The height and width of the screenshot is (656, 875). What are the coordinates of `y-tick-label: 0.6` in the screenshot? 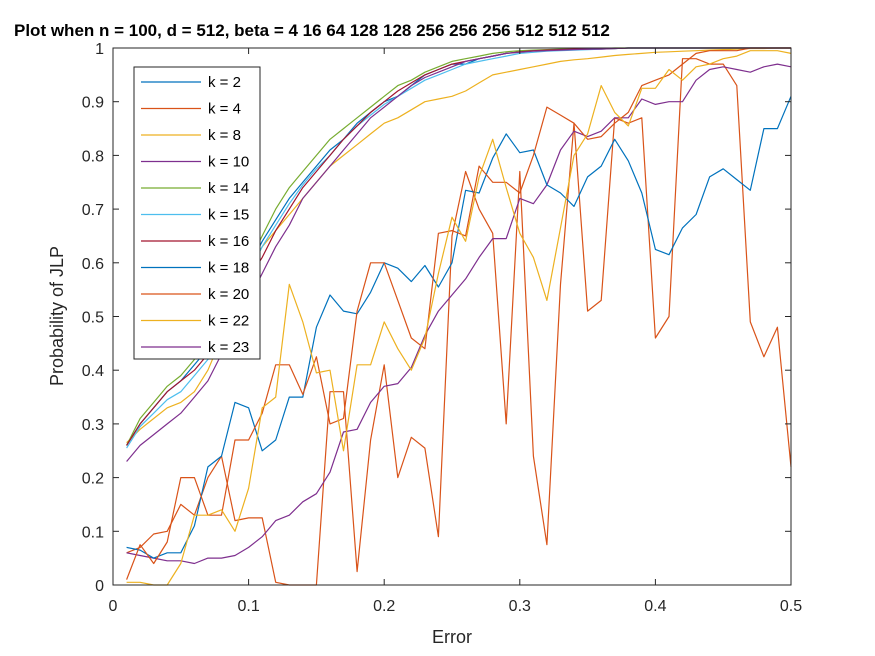 It's located at (93, 264).